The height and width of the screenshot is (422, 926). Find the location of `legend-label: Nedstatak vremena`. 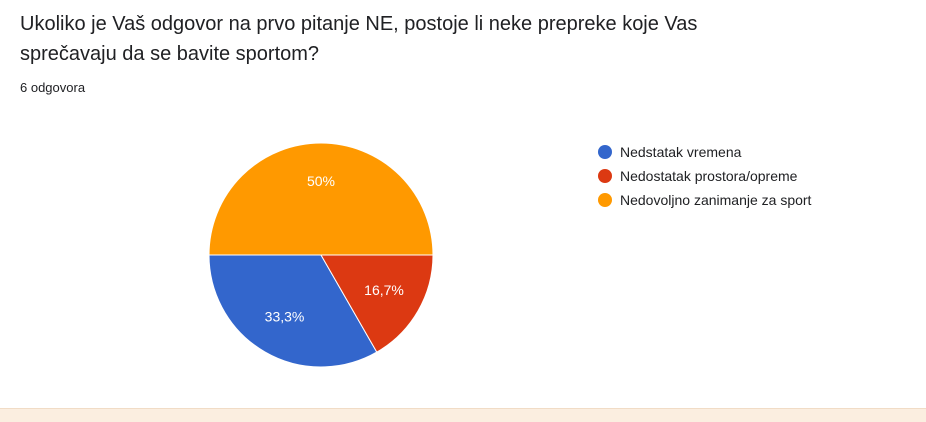

legend-label: Nedstatak vremena is located at coordinates (681, 152).